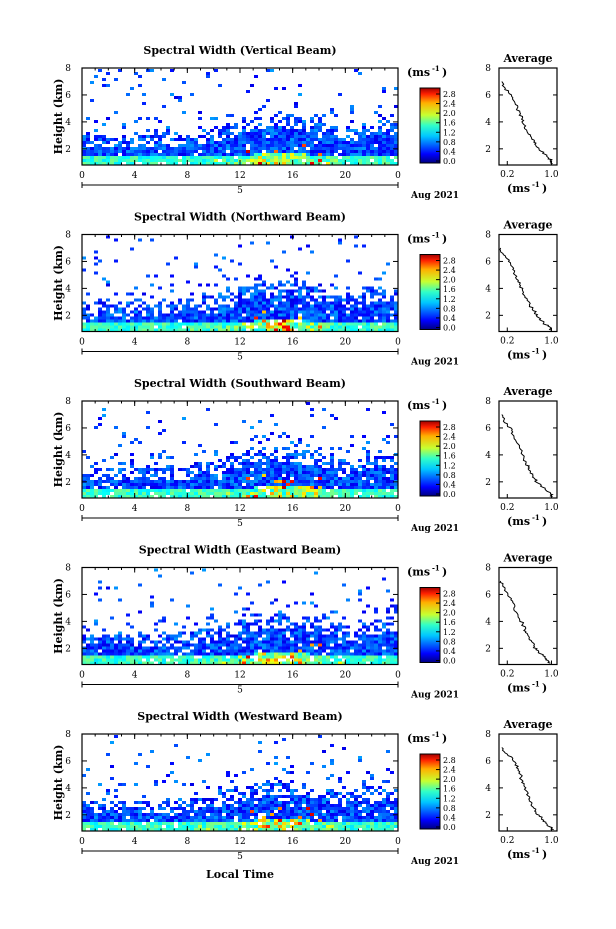  I want to click on colorbar-tick-label: 2.0, so click(449, 613).